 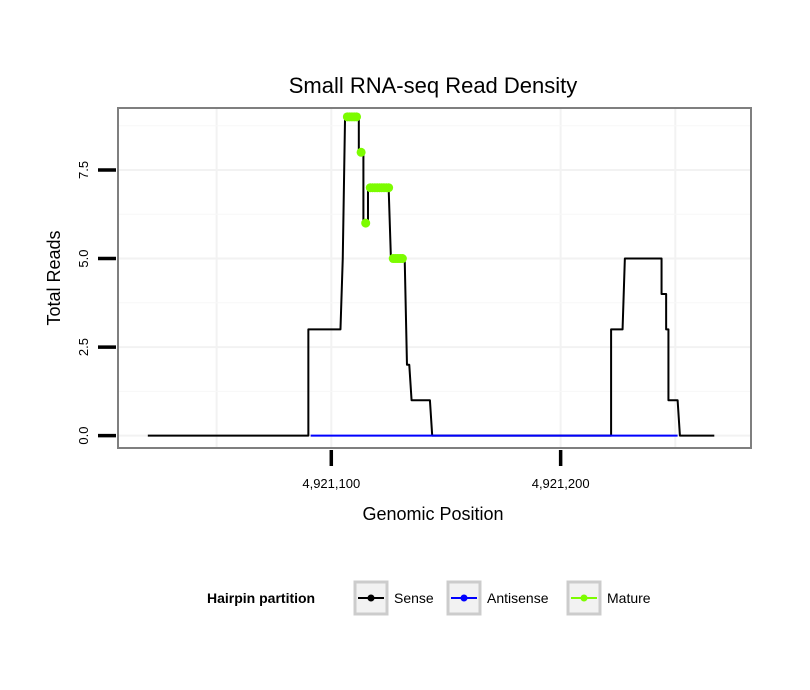 I want to click on legend-label-sense: Sense, so click(x=414, y=598).